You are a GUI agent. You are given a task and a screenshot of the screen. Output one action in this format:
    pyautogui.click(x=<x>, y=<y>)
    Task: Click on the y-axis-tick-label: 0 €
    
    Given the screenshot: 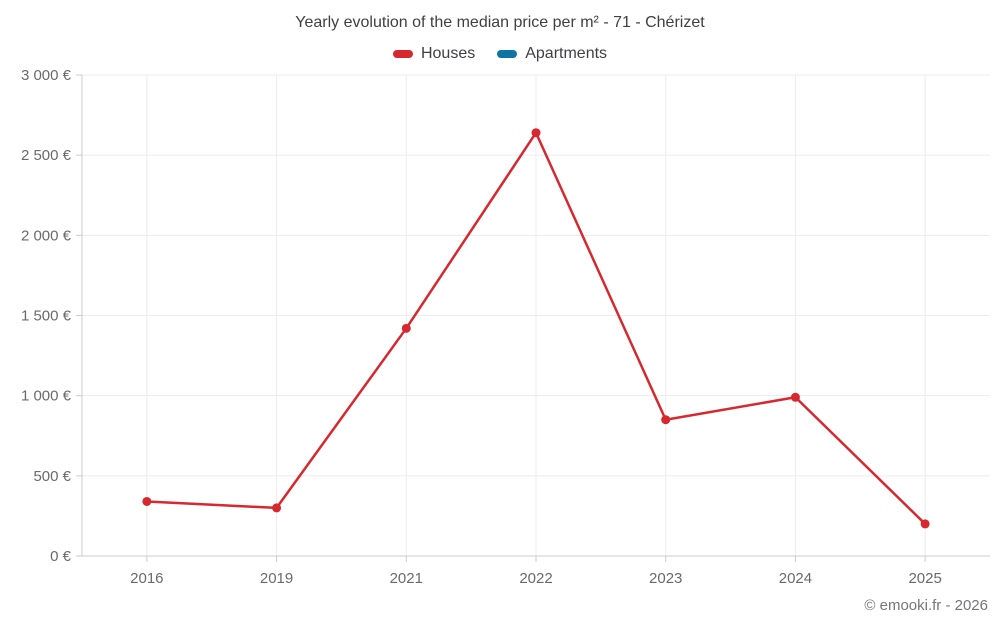 What is the action you would take?
    pyautogui.click(x=61, y=556)
    